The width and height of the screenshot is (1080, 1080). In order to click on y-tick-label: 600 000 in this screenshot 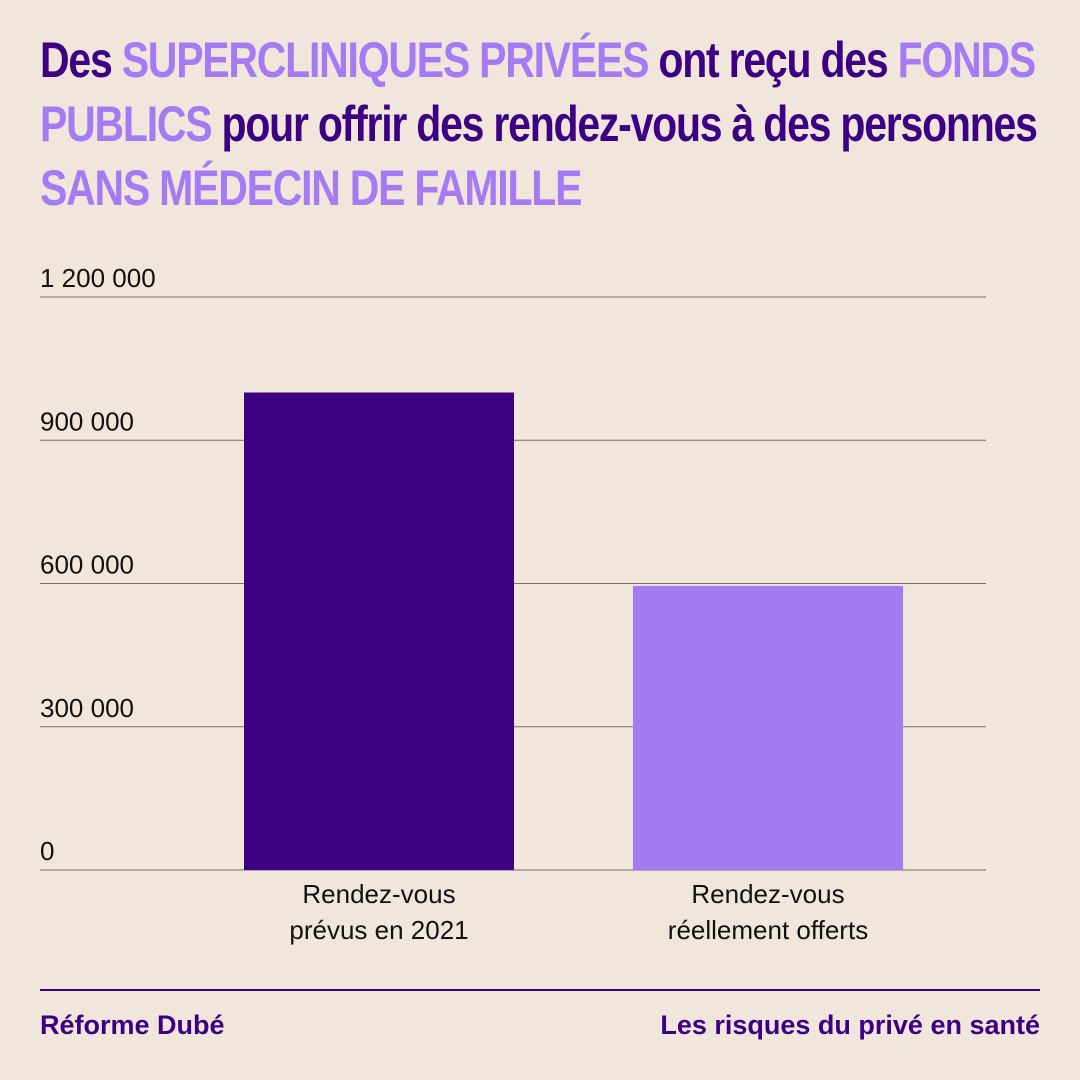, I will do `click(87, 565)`.